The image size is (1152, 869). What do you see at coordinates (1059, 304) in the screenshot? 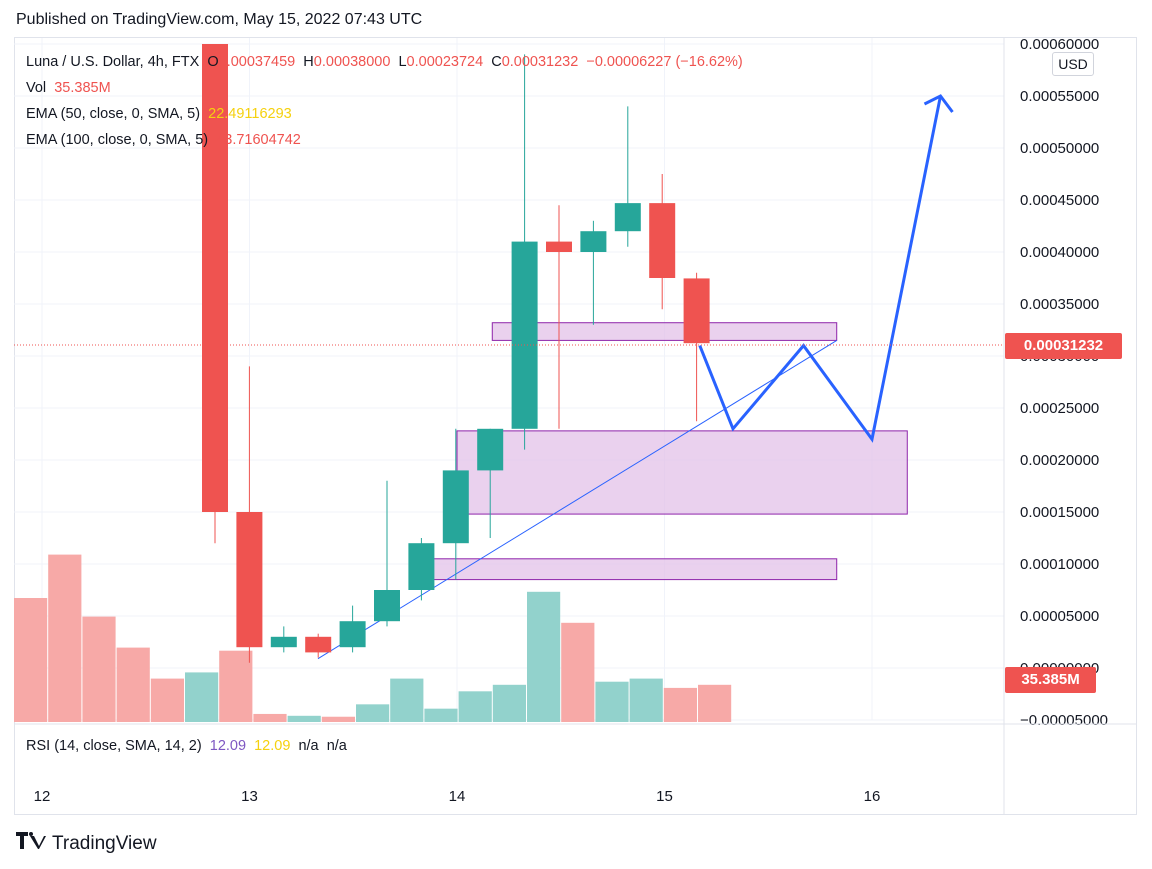
I see `price-tick-label: 0.00035000` at bounding box center [1059, 304].